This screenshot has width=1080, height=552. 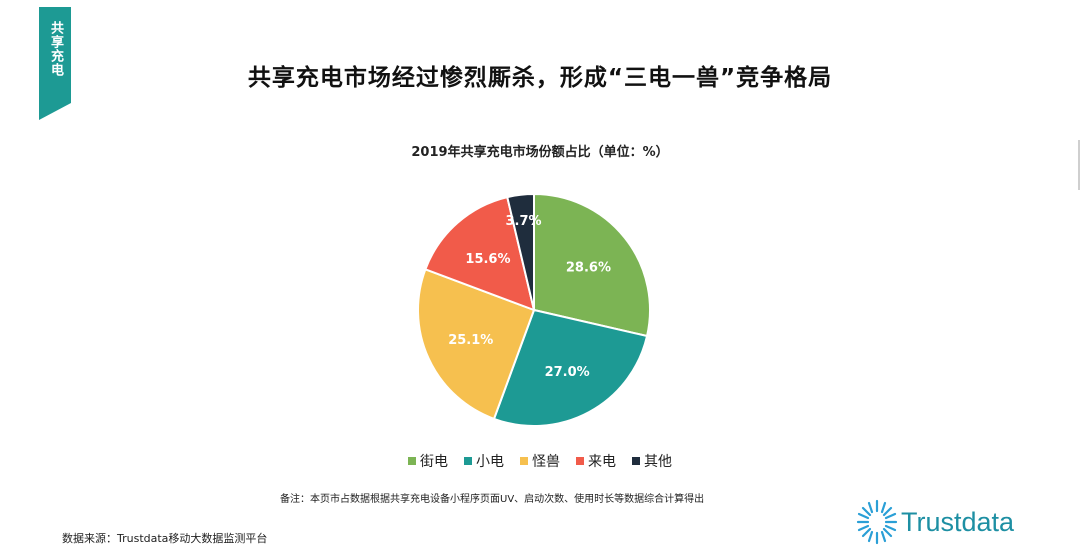 I want to click on edge-divider, so click(x=1079, y=165).